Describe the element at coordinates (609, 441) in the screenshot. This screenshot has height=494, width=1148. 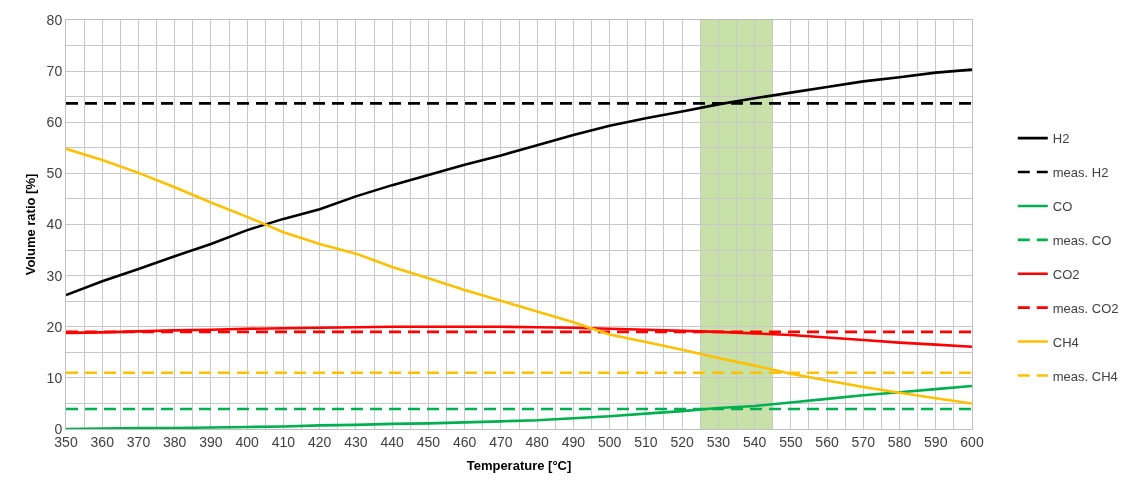
I see `x-tick-label: 500` at that location.